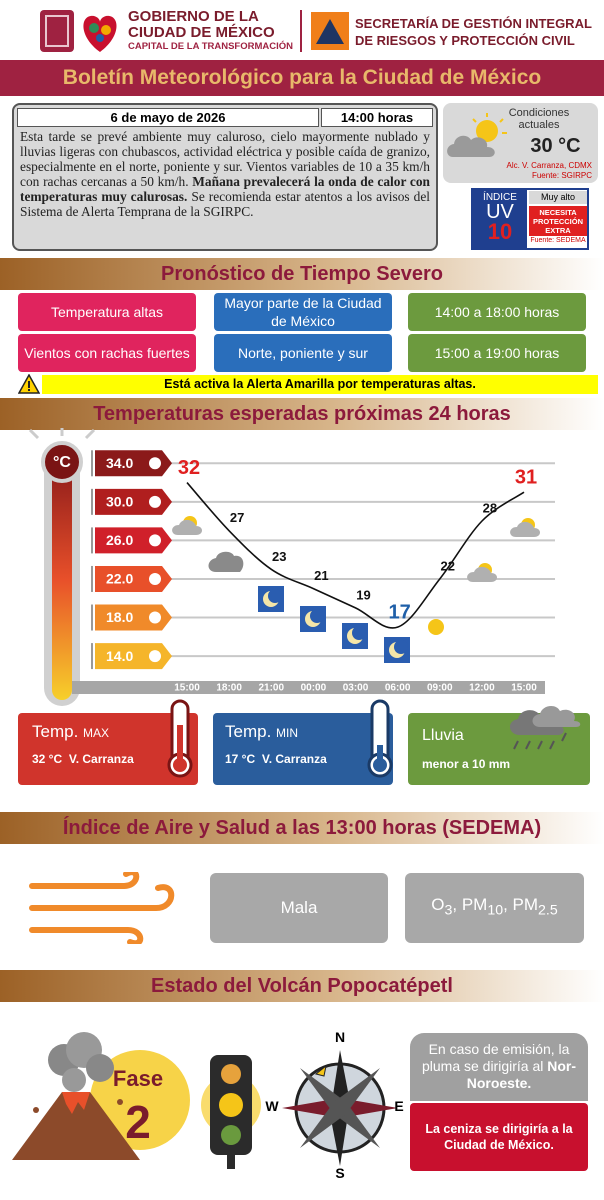  I want to click on sgirpc-logo, so click(330, 31).